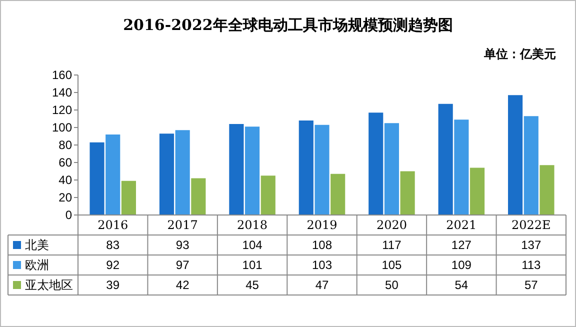 This screenshot has height=327, width=576. I want to click on data-label: 92, so click(113, 265).